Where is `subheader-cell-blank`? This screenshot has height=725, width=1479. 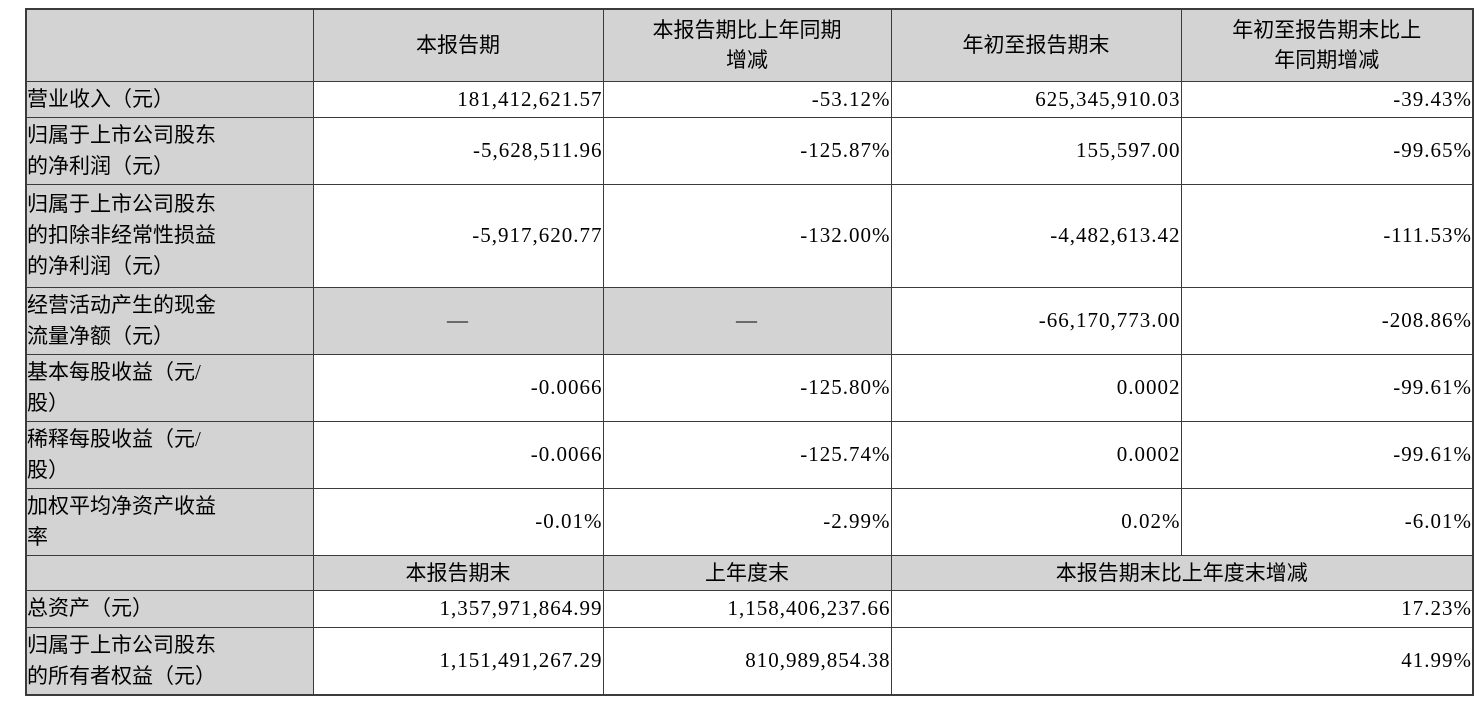 subheader-cell-blank is located at coordinates (169, 572).